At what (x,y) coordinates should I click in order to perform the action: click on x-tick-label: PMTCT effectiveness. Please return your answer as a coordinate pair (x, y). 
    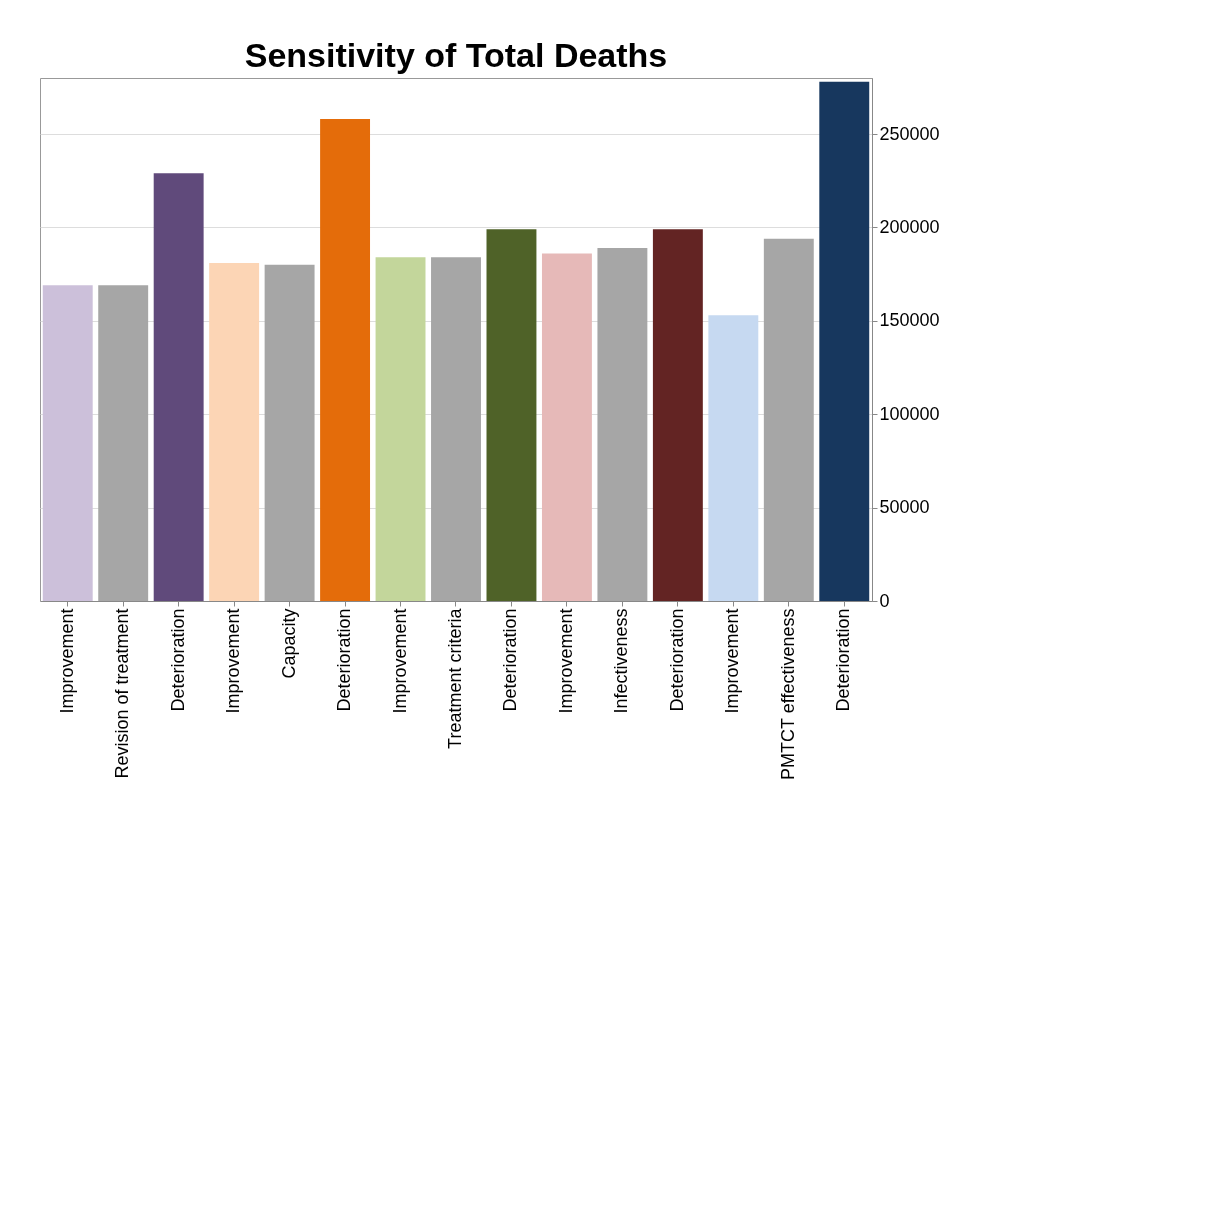
    Looking at the image, I should click on (787, 694).